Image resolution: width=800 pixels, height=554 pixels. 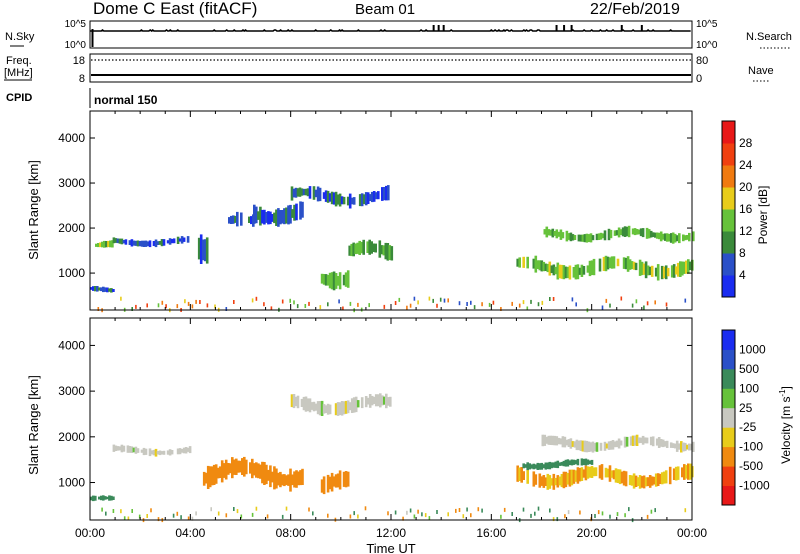 What do you see at coordinates (742, 253) in the screenshot?
I see `colorbar-tick-label: 8` at bounding box center [742, 253].